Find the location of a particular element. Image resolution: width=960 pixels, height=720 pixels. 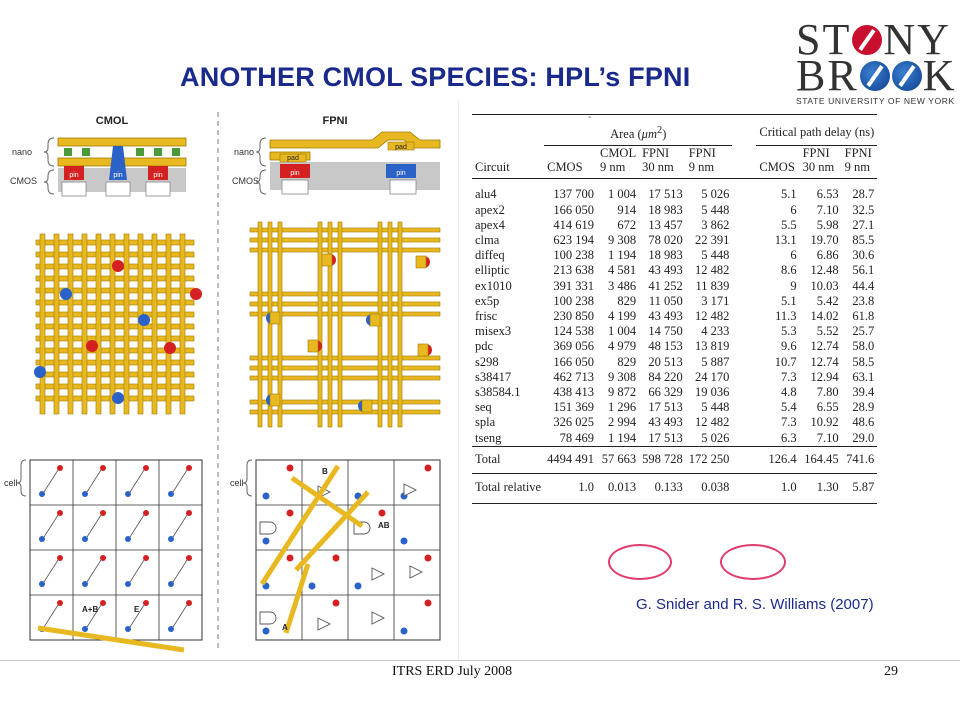

value-cell: 623 194 is located at coordinates (573, 239).